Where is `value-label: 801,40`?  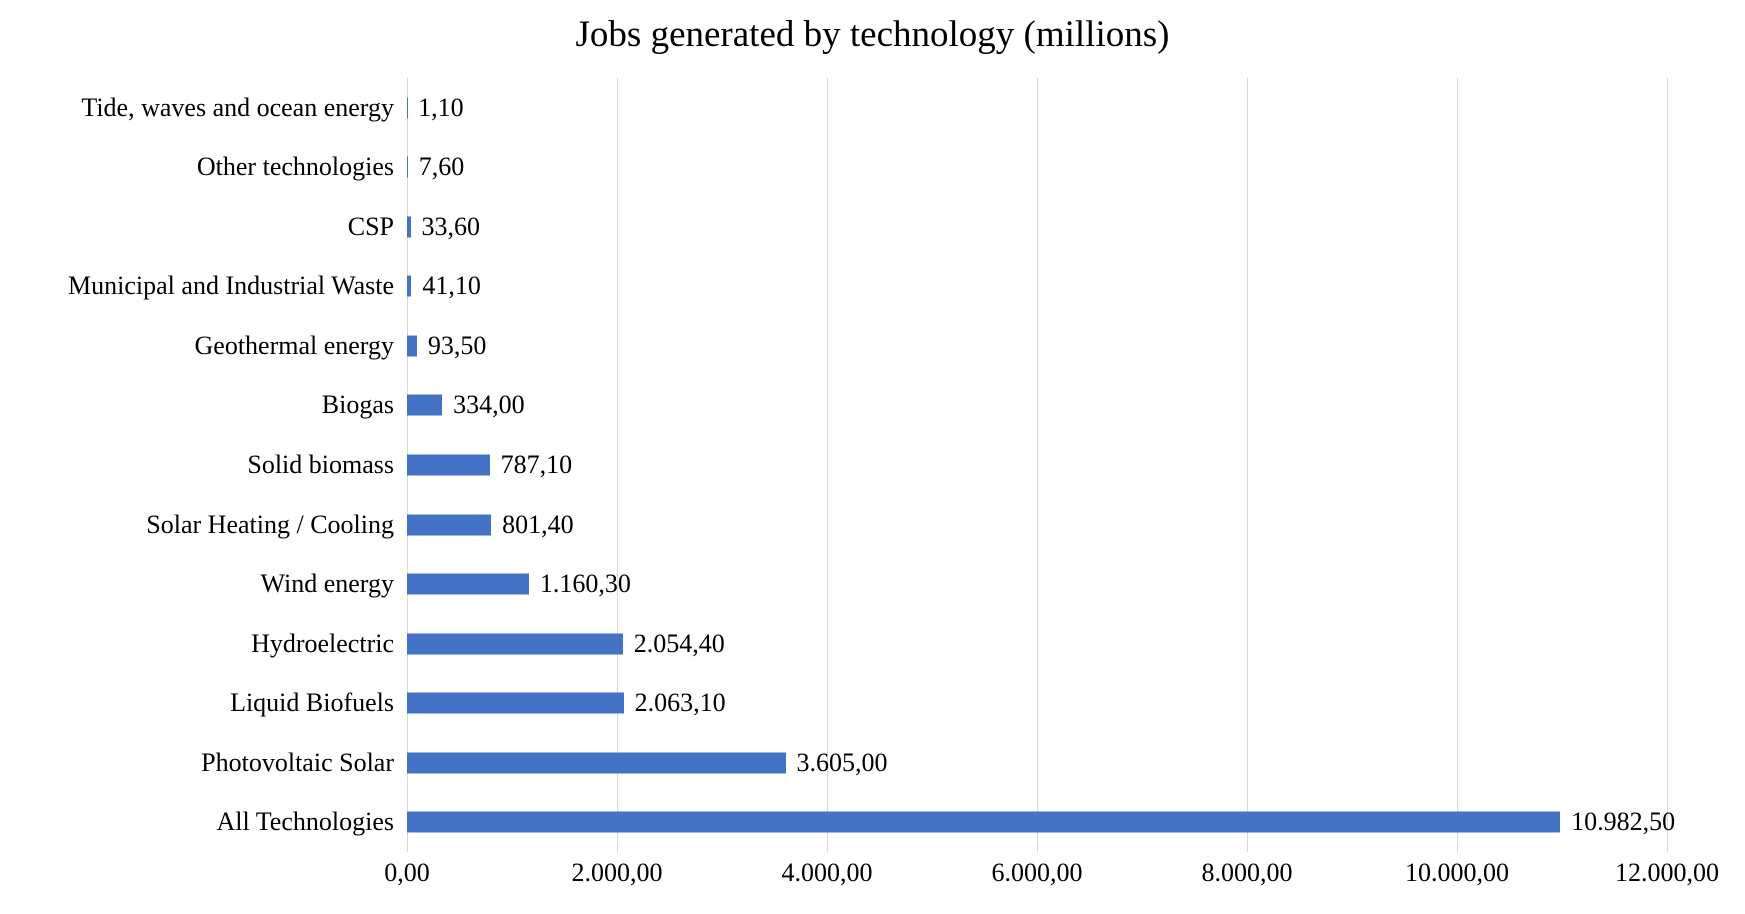
value-label: 801,40 is located at coordinates (538, 524).